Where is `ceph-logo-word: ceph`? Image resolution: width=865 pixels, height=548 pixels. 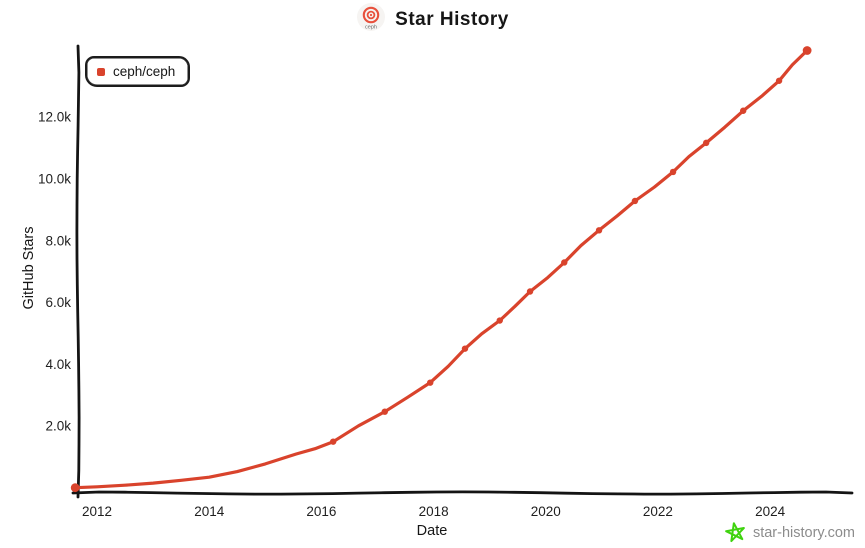 ceph-logo-word: ceph is located at coordinates (371, 28).